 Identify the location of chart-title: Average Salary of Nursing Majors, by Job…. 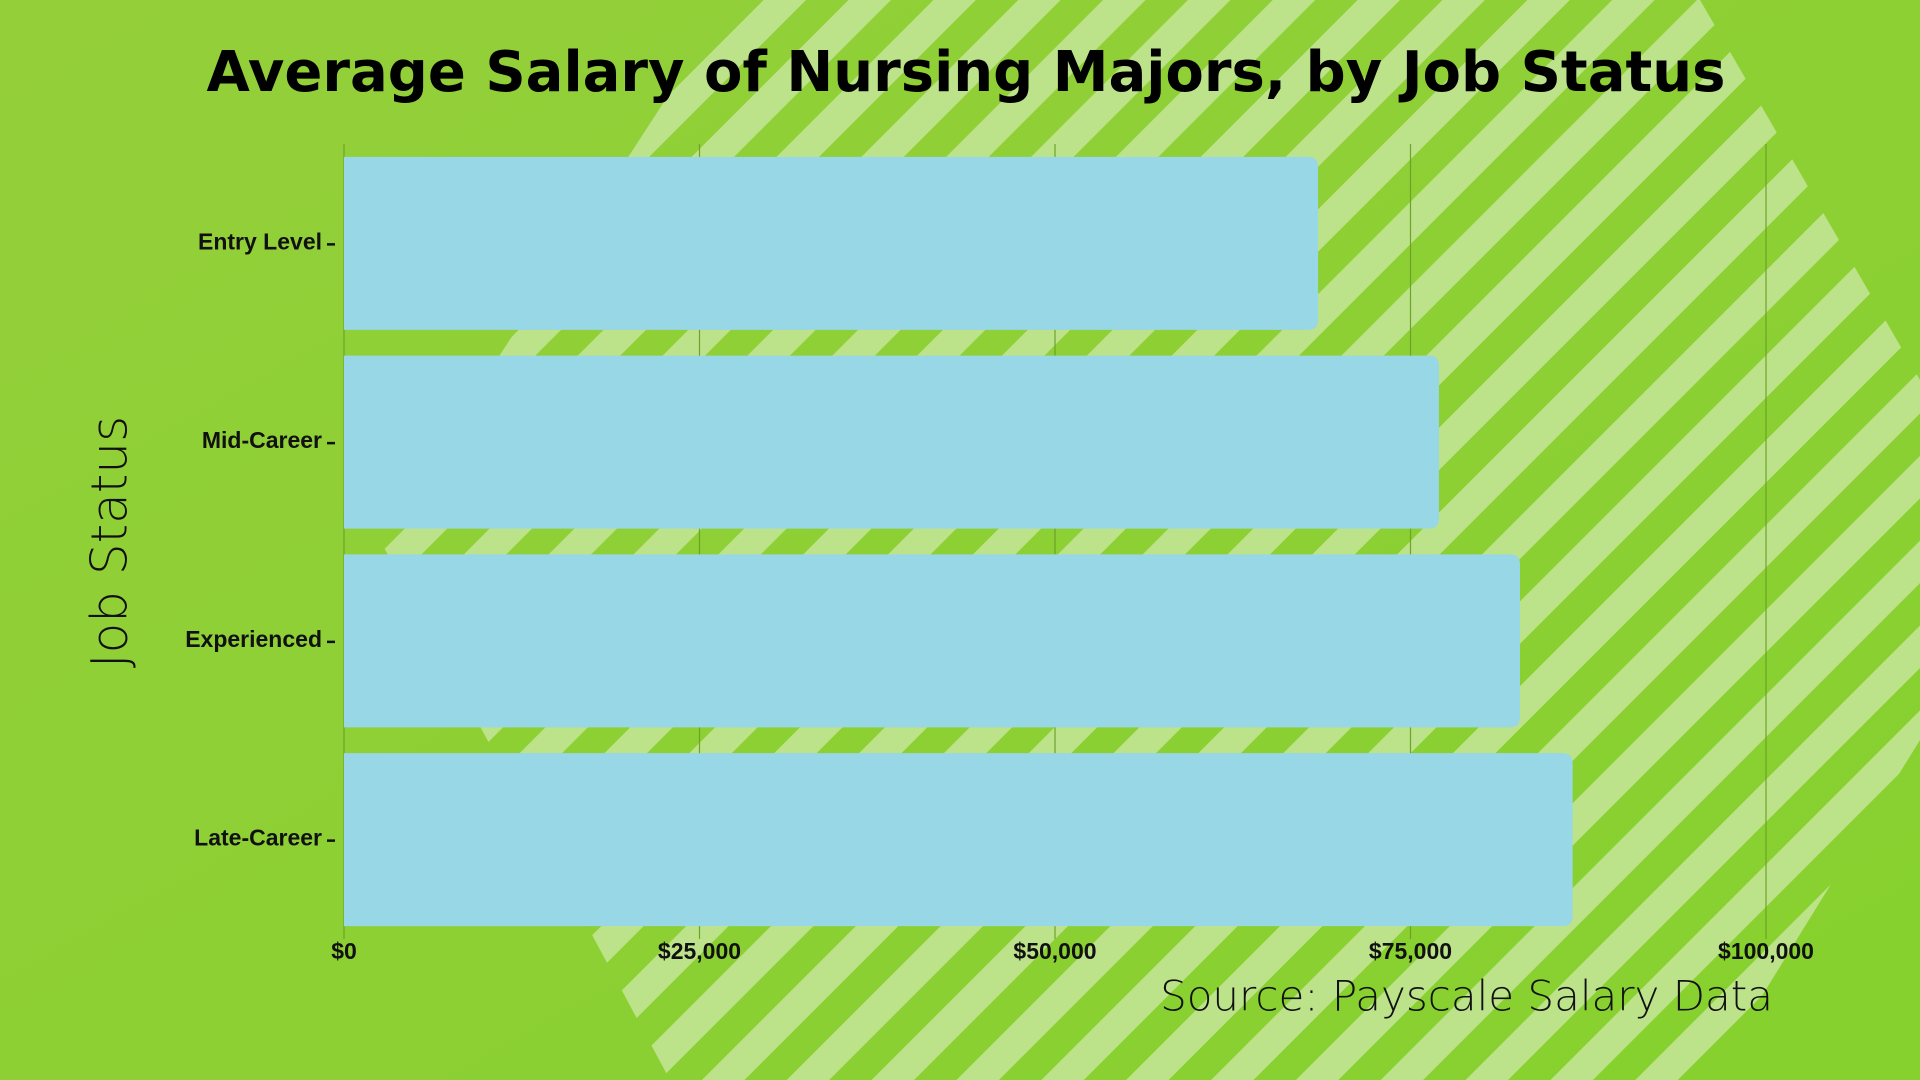
(966, 72).